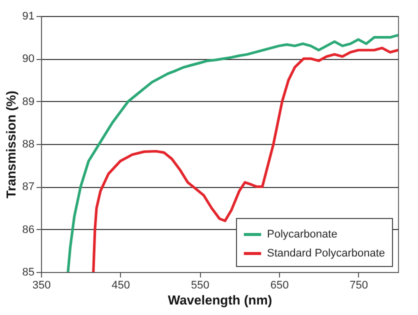  I want to click on y-tick-label: 91, so click(28, 16).